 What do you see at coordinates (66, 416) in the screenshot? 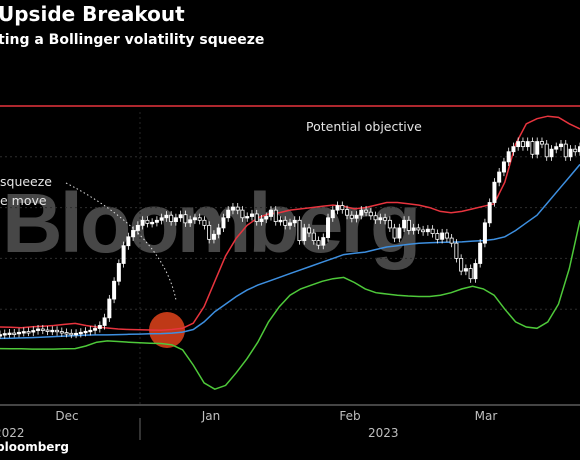
I see `x-tick-label: Dec` at bounding box center [66, 416].